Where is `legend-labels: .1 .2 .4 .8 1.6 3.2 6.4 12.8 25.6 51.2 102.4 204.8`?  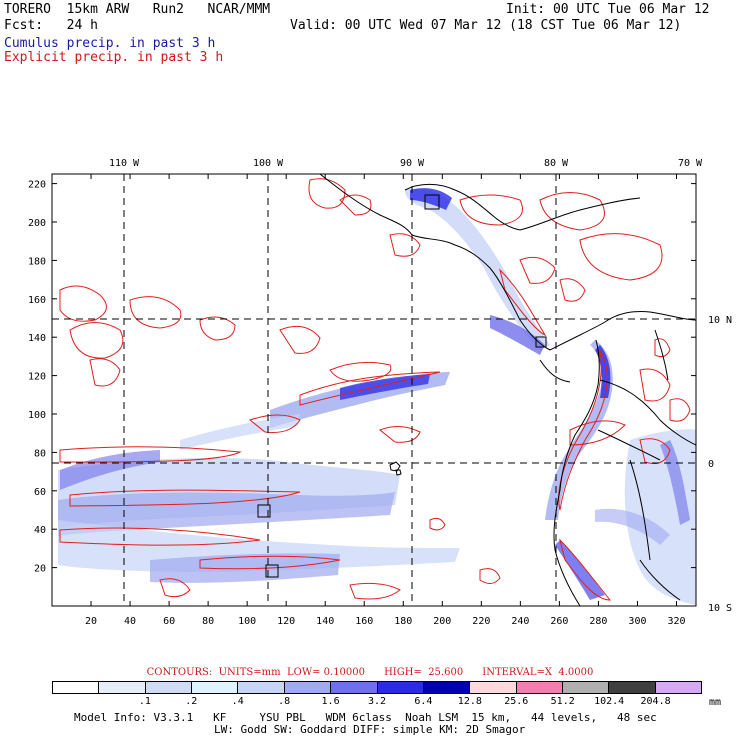
legend-labels: .1 .2 .4 .8 1.6 3.2 6.4 12.8 25.6 51.2 102.4 204.8 is located at coordinates (377, 702).